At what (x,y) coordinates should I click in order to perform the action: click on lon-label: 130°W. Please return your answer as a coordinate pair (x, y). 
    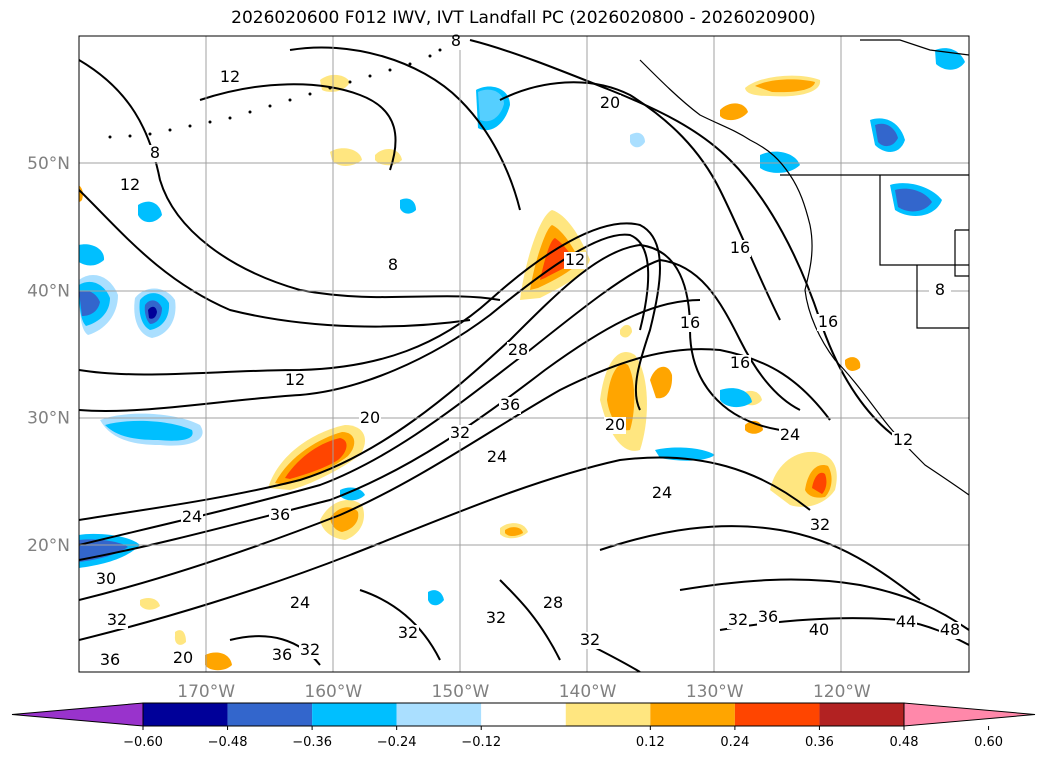
    Looking at the image, I should click on (715, 692).